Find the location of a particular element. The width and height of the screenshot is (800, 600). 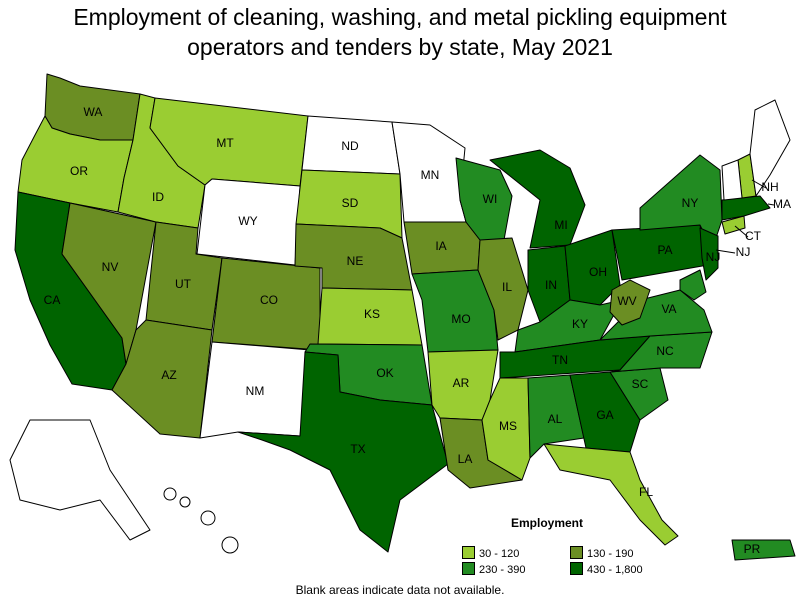

state-label-wa: WA is located at coordinates (93, 112).